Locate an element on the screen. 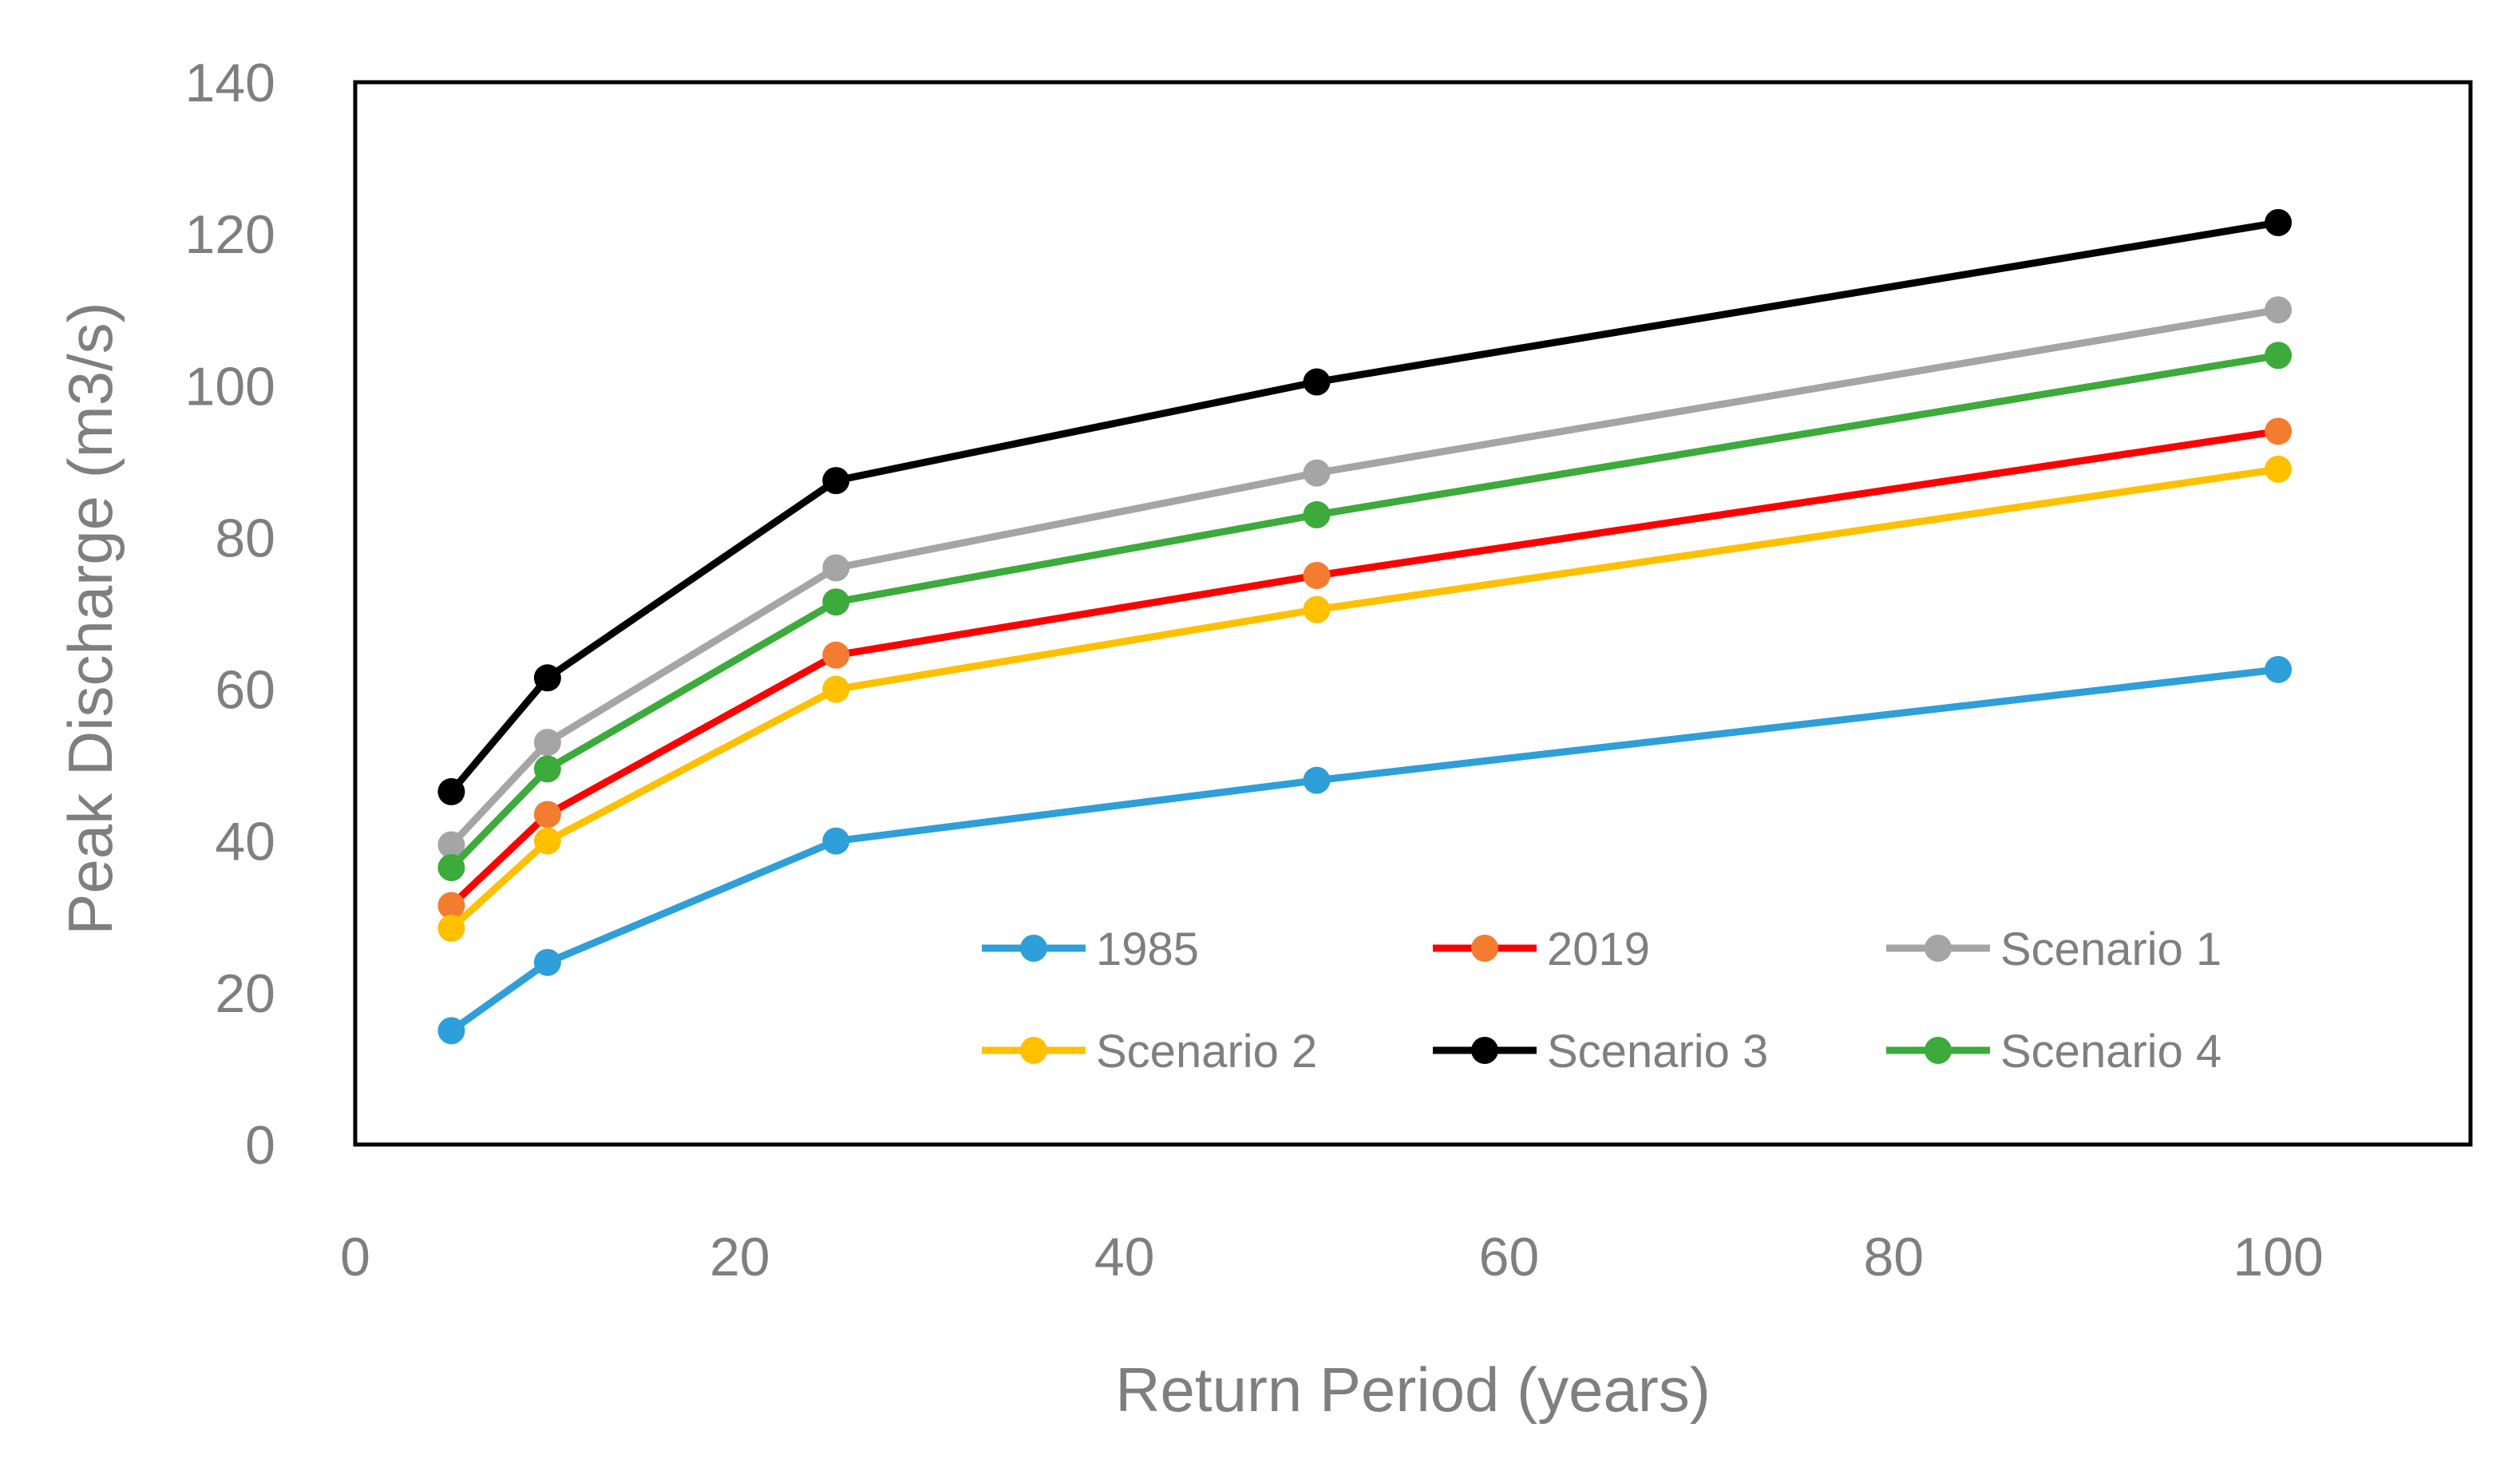 This screenshot has width=2520, height=1463. legend-label: 2019 is located at coordinates (1598, 949).